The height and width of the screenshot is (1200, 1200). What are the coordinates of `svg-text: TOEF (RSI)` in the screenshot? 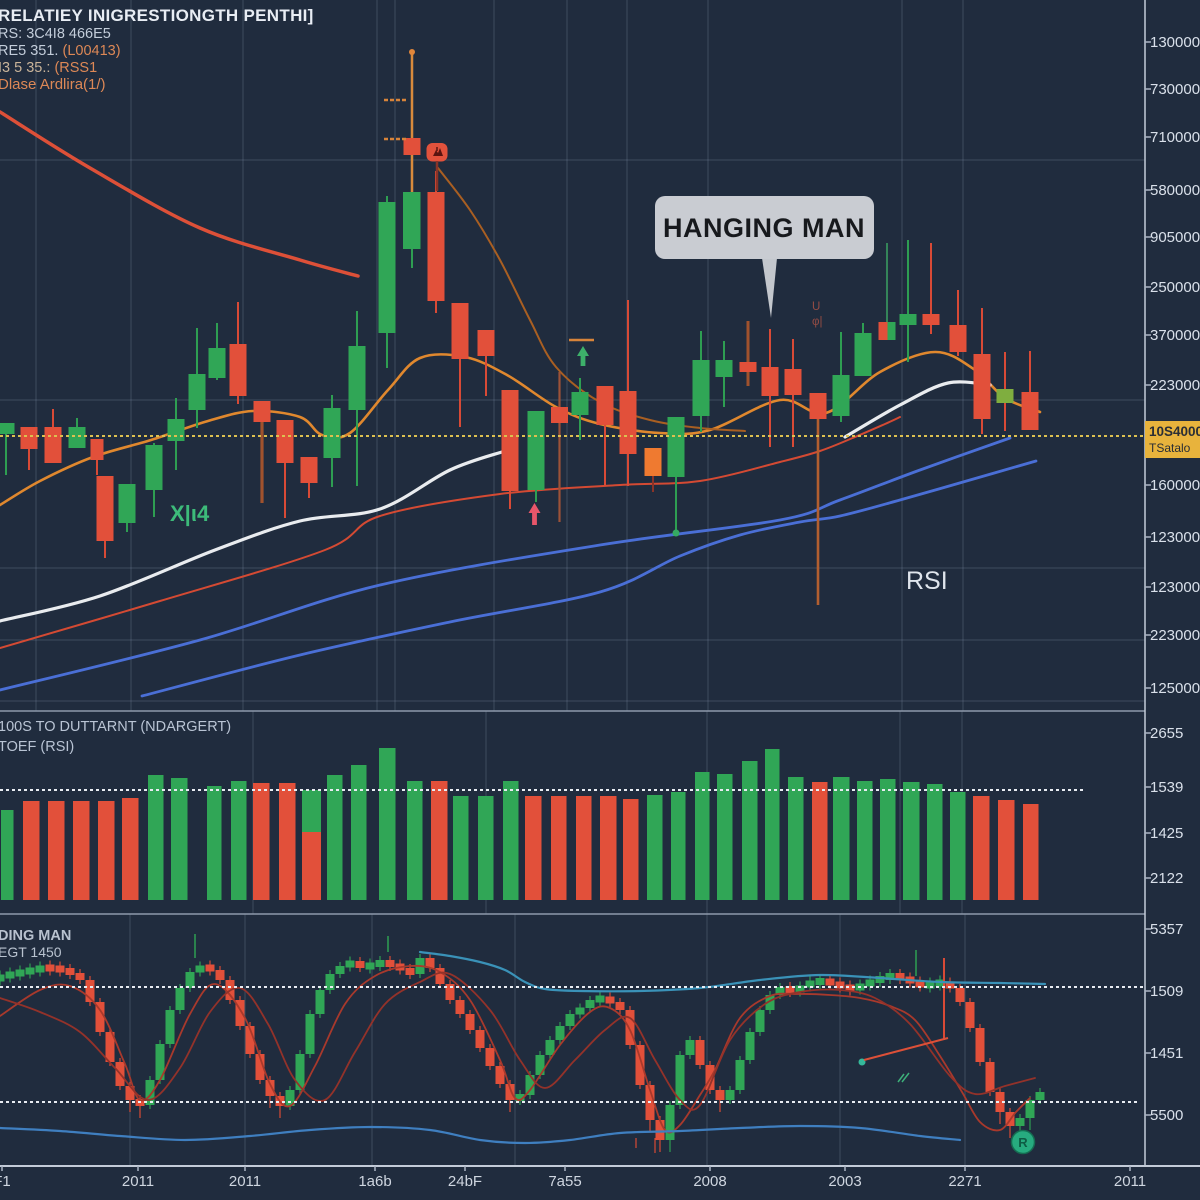 It's located at (37, 747).